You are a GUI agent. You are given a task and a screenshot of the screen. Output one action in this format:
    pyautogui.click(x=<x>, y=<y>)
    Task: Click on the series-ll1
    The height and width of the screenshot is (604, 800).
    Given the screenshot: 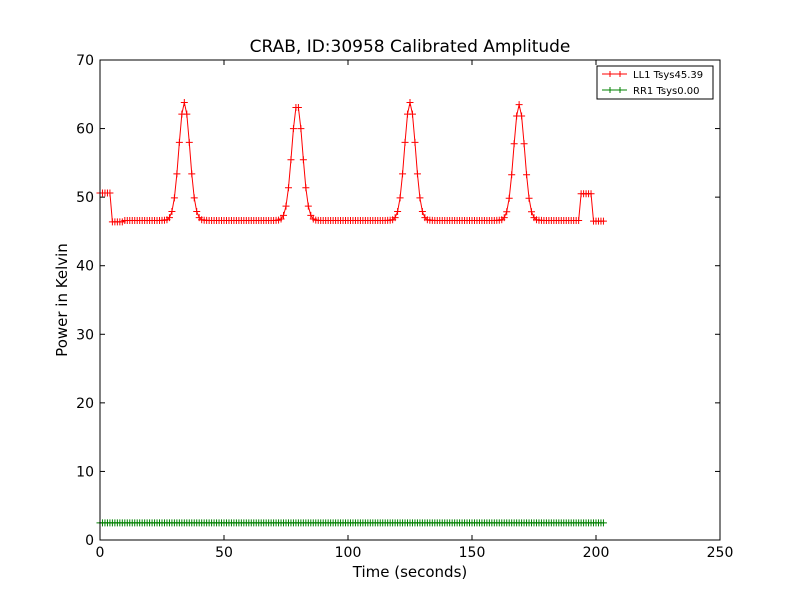 What is the action you would take?
    pyautogui.click(x=351, y=162)
    